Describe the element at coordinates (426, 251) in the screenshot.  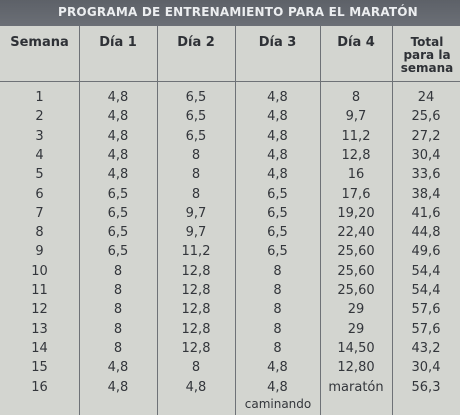
I see `cell-total: 49,6` at that location.